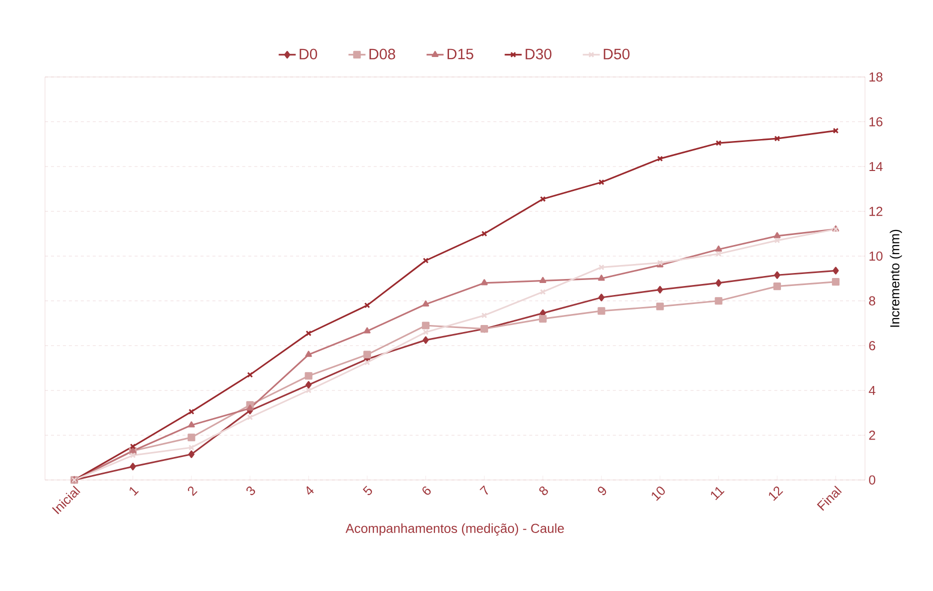 The image size is (933, 591). What do you see at coordinates (134, 491) in the screenshot?
I see `x-tick-label: 1` at bounding box center [134, 491].